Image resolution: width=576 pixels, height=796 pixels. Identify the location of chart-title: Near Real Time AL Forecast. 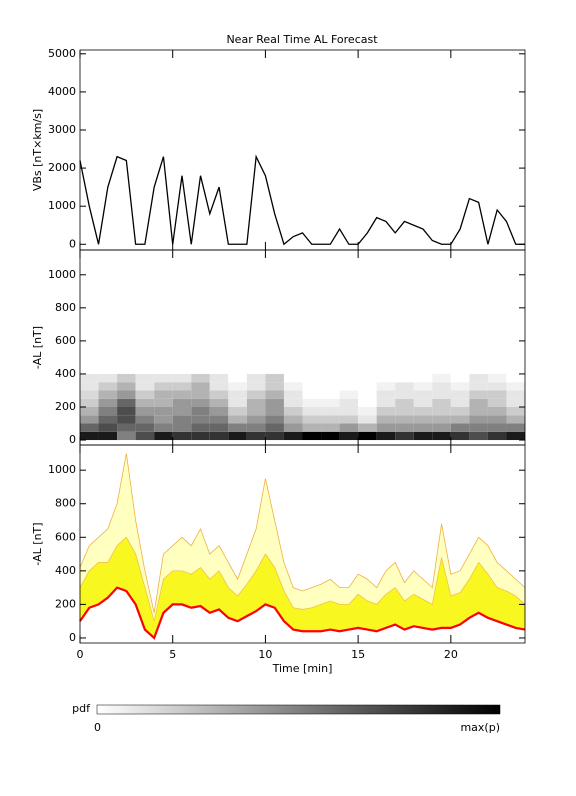
(302, 39).